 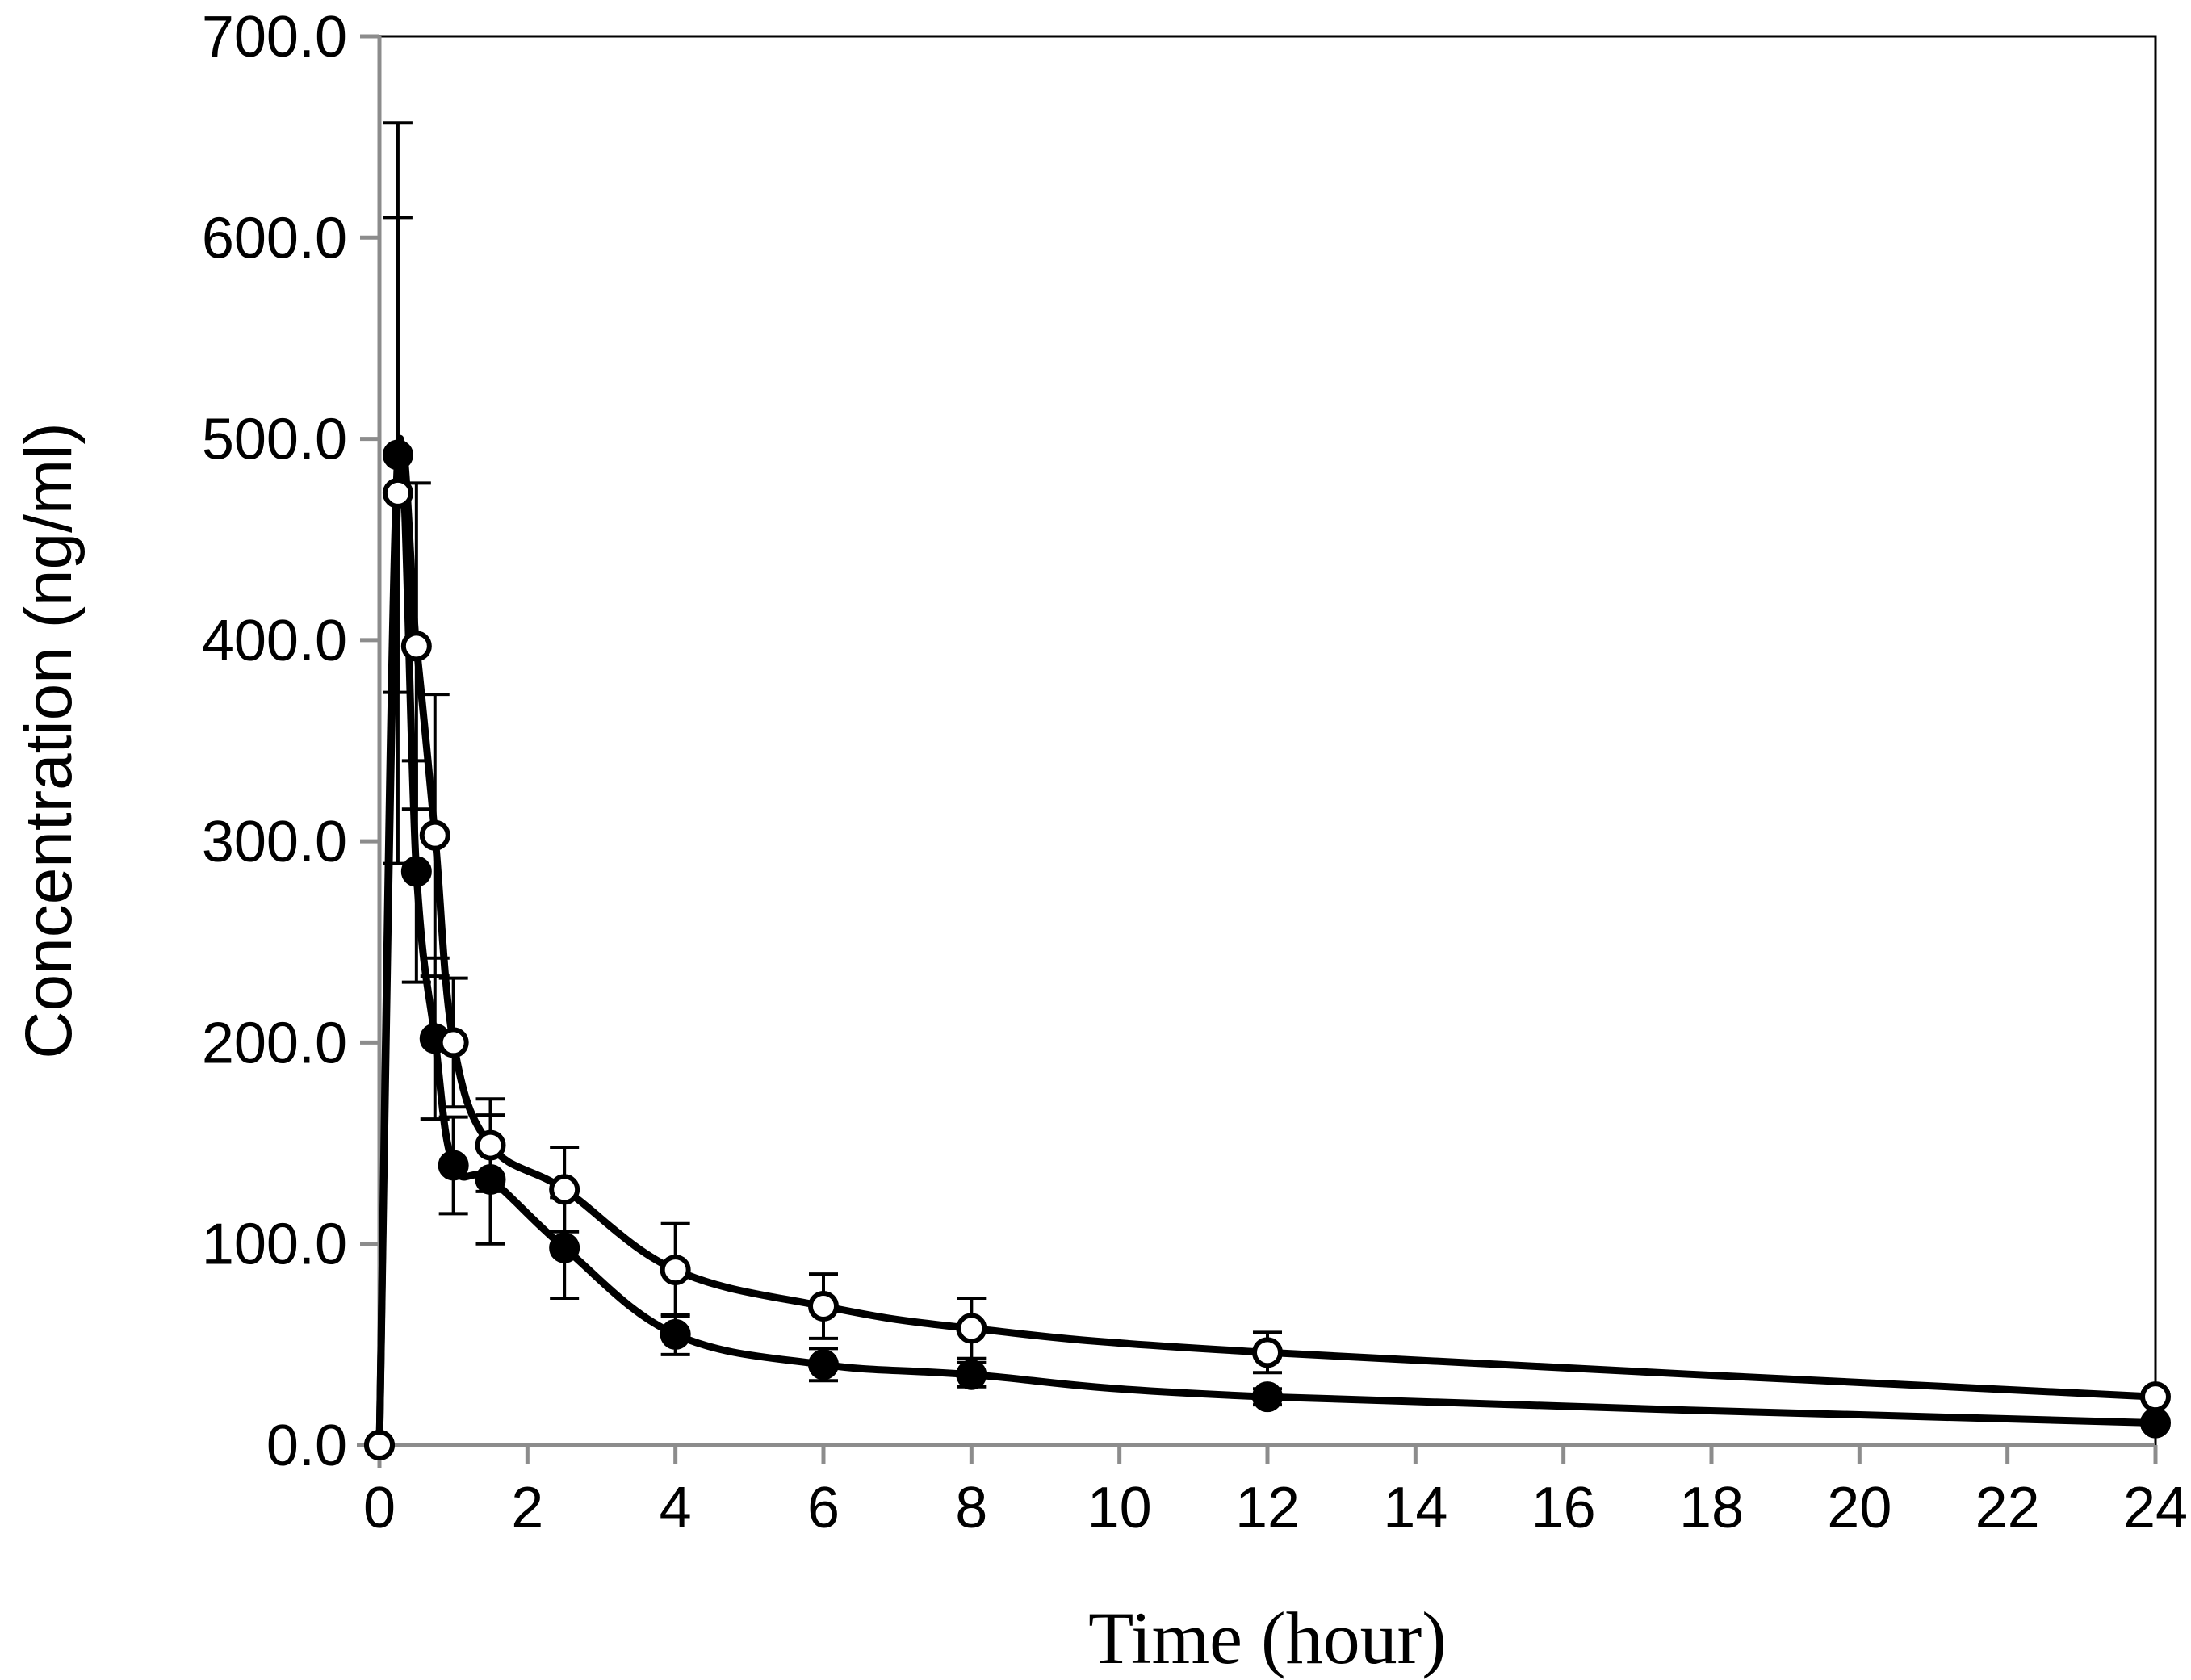 What do you see at coordinates (274, 440) in the screenshot?
I see `y-tick-label: 500.0` at bounding box center [274, 440].